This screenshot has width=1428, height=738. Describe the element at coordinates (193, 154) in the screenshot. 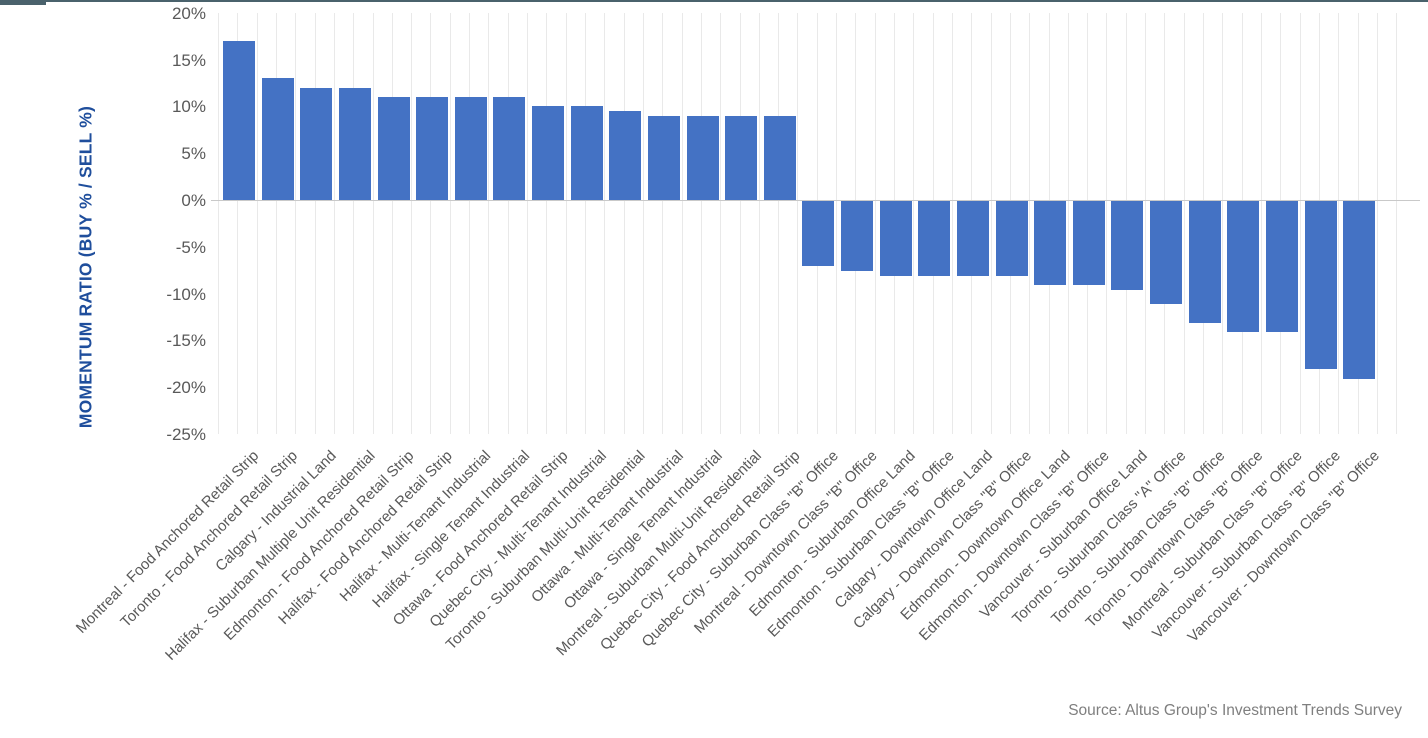

I see `y-tick-label: 5%` at that location.